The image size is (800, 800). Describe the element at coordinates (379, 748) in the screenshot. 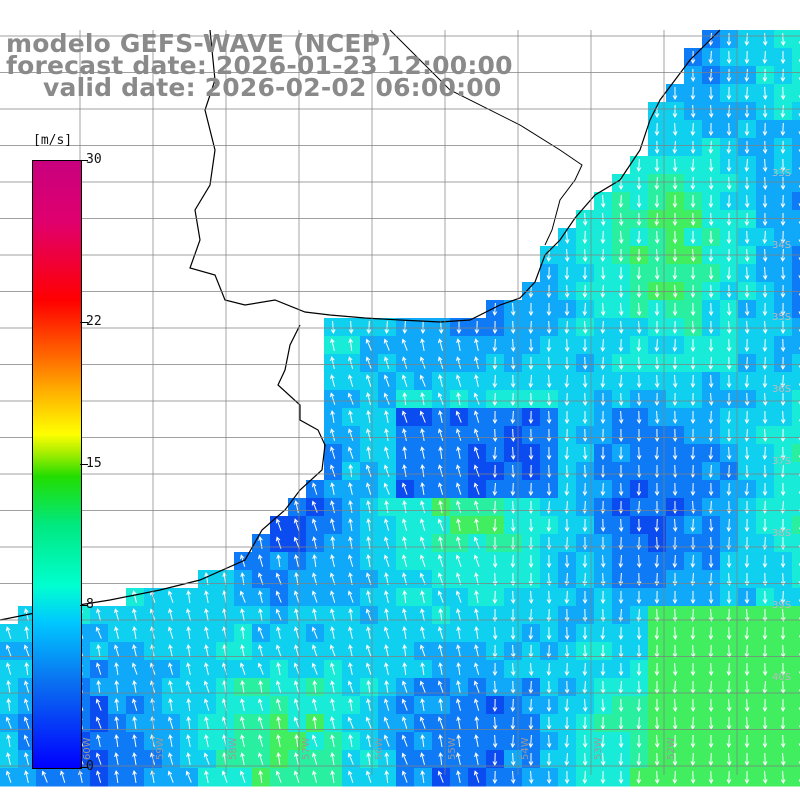

I see `lon-label: 56W` at that location.